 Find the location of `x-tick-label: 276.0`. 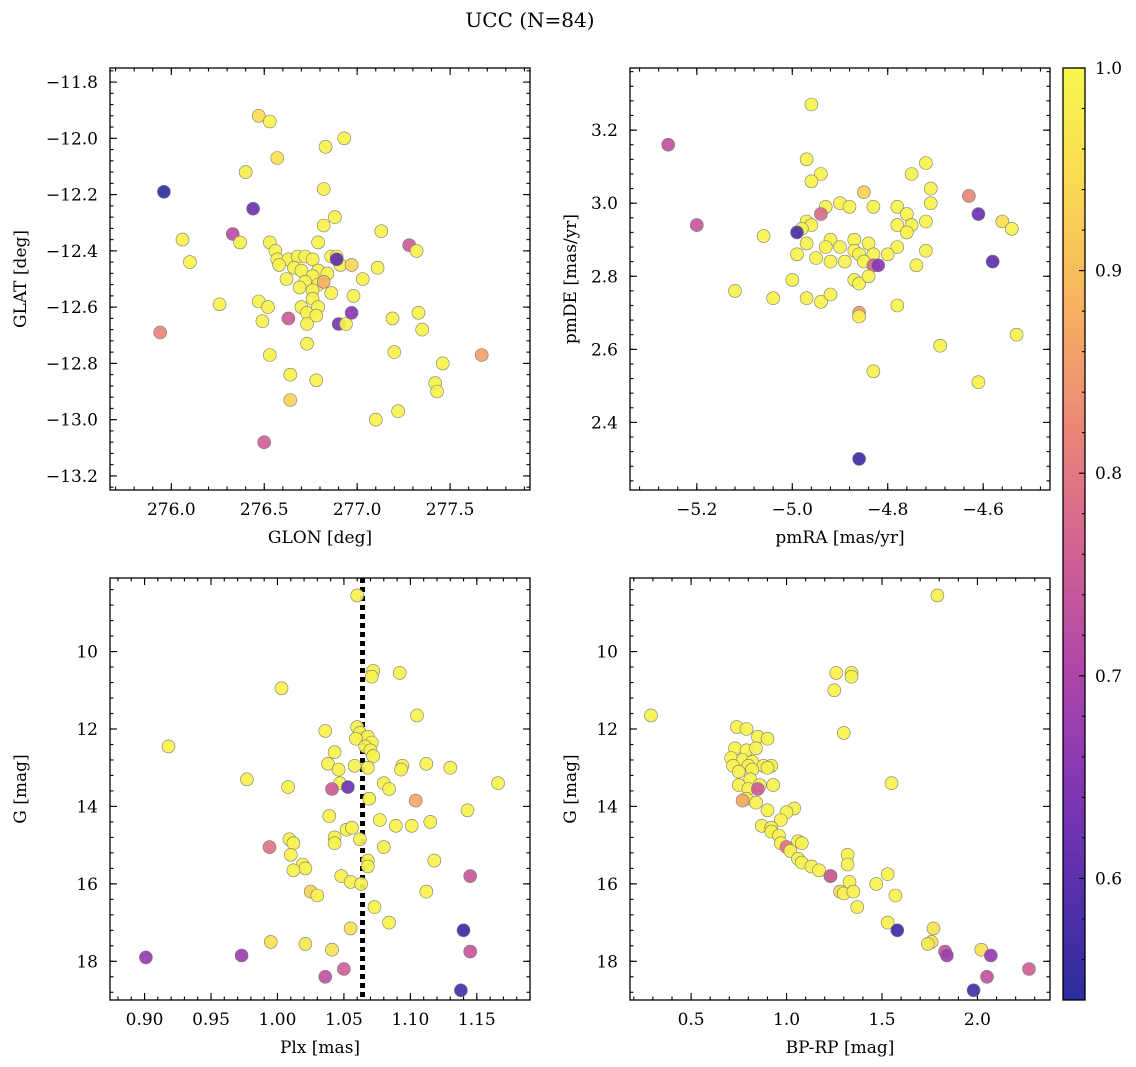

x-tick-label: 276.0 is located at coordinates (171, 510).